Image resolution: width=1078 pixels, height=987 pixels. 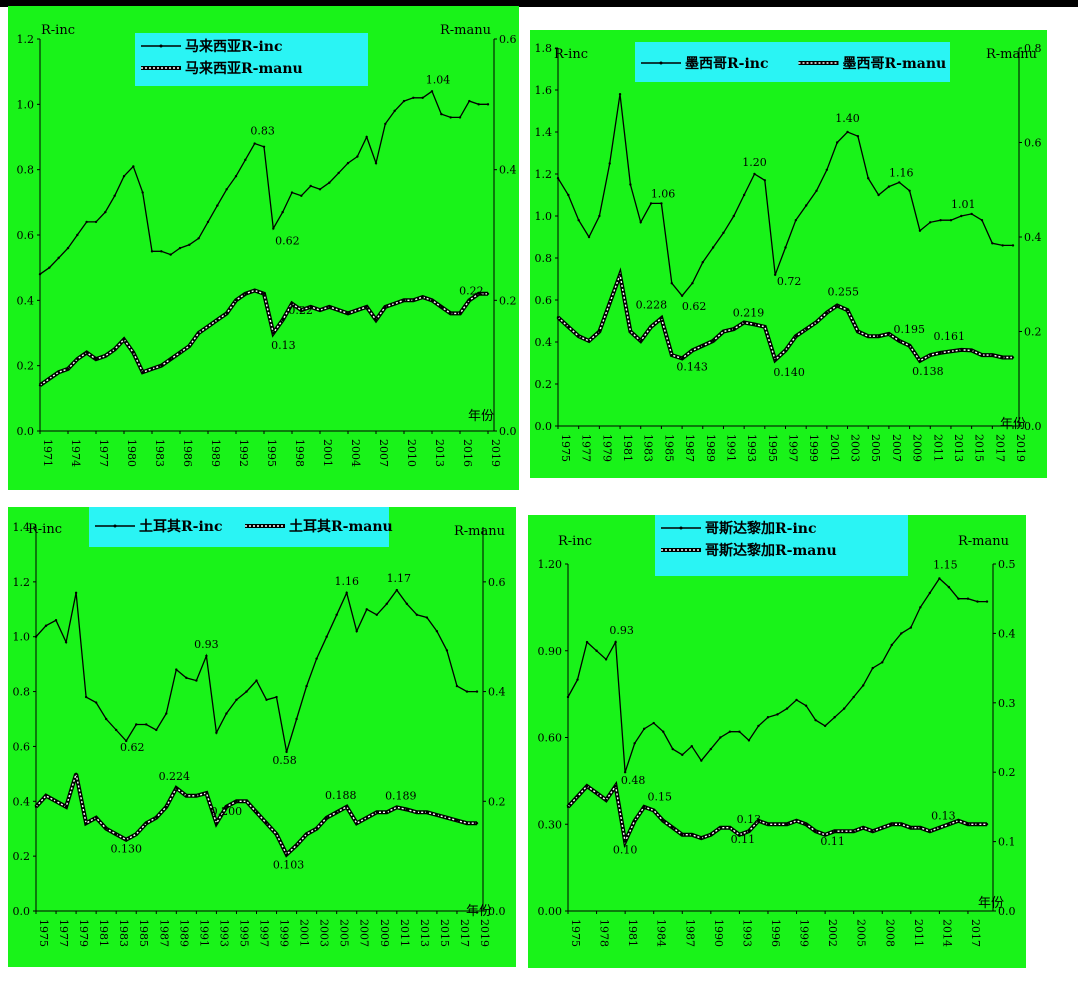 What do you see at coordinates (668, 448) in the screenshot?
I see `x-tick-label: 1985` at bounding box center [668, 448].